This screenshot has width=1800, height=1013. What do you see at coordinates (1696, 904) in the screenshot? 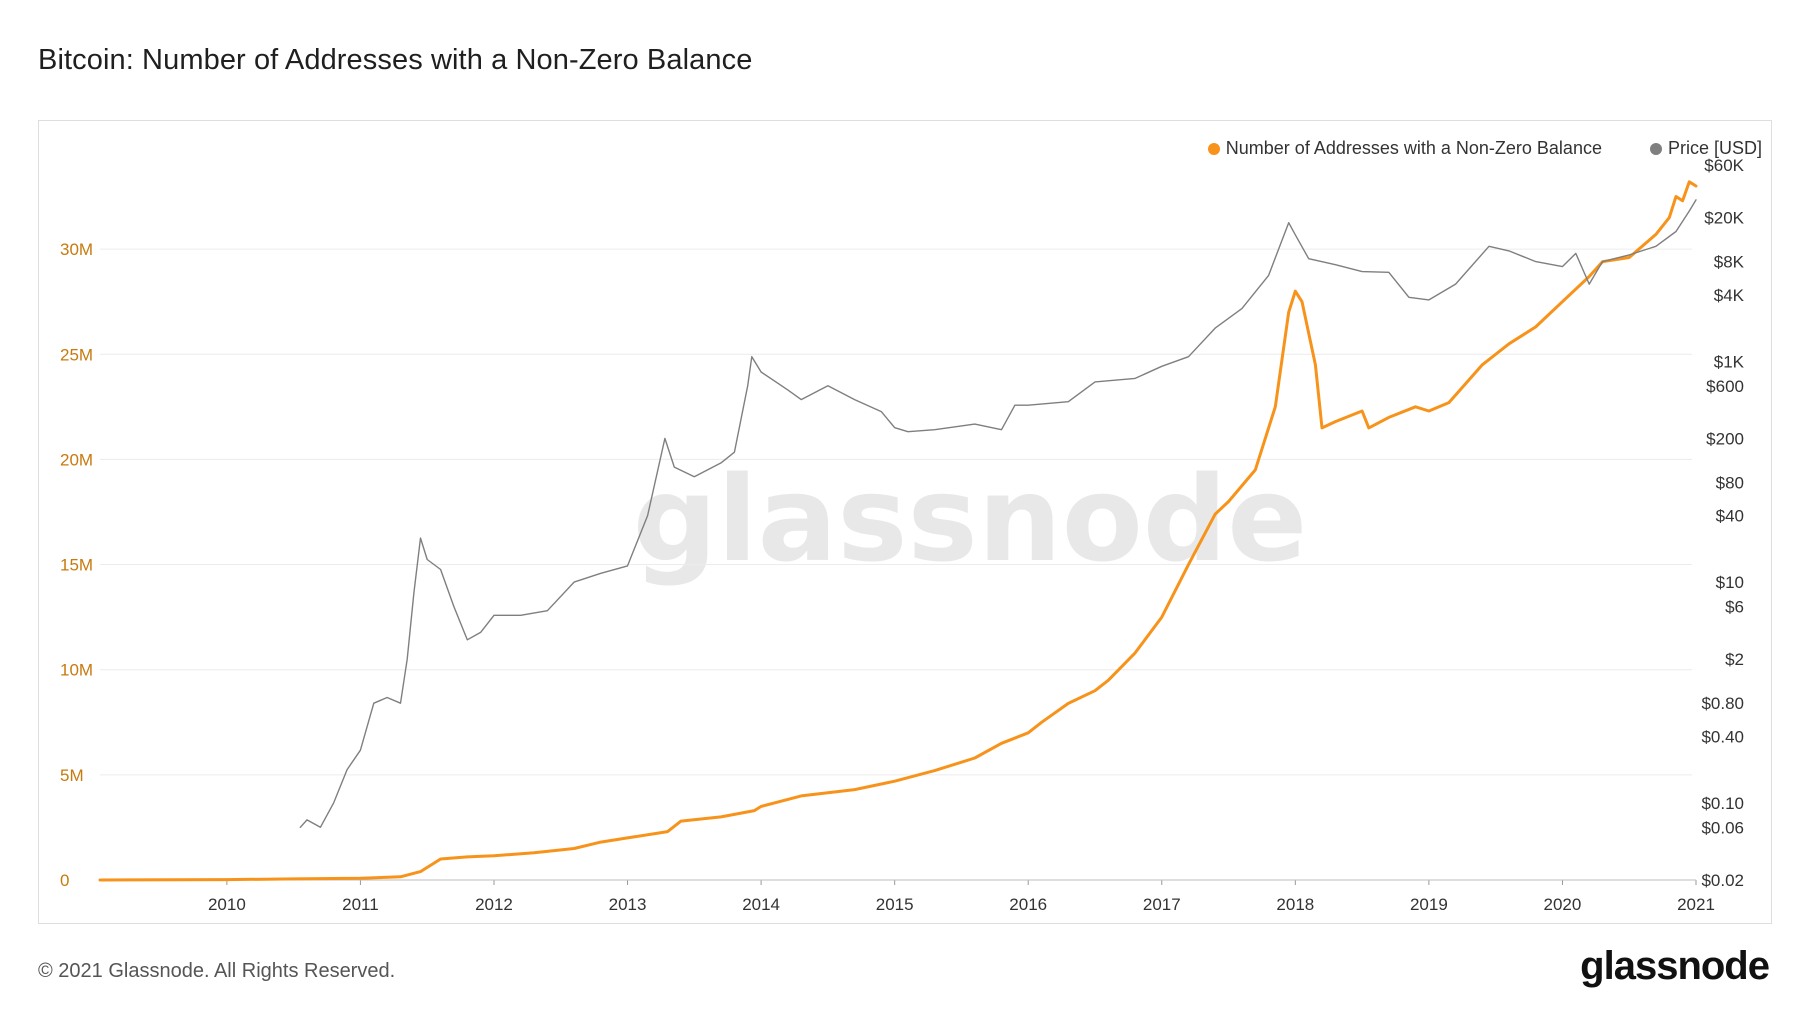
I see `x-tick-label: 2021` at bounding box center [1696, 904].